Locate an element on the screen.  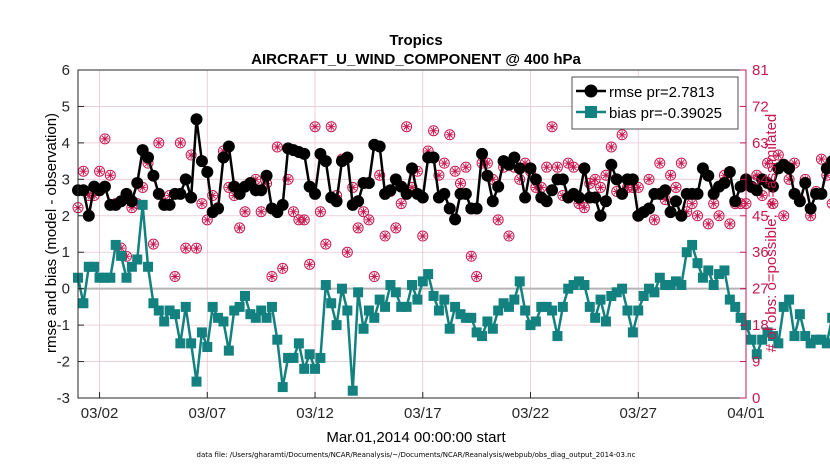
x-tick-label: 03/02 is located at coordinates (100, 413).